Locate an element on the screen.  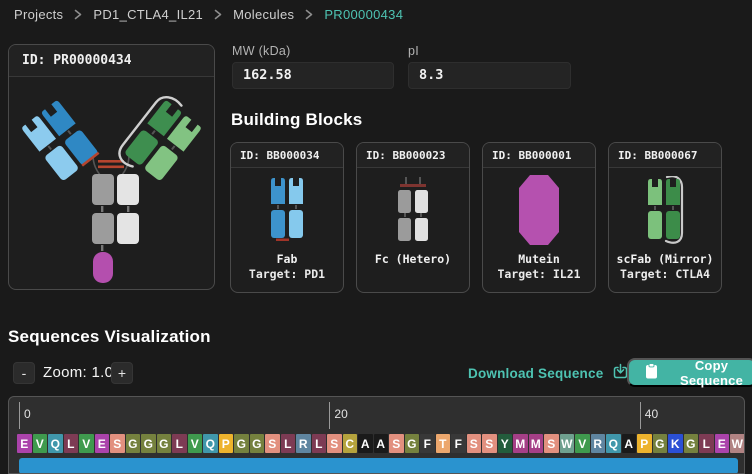
molecule-diagram is located at coordinates (111, 182).